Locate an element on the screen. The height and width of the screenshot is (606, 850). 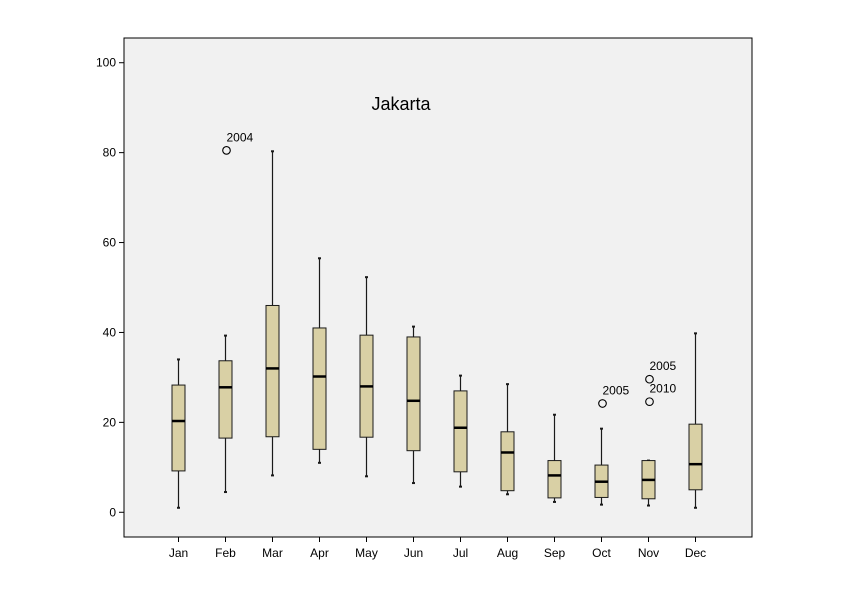
box-jul is located at coordinates (460, 431).